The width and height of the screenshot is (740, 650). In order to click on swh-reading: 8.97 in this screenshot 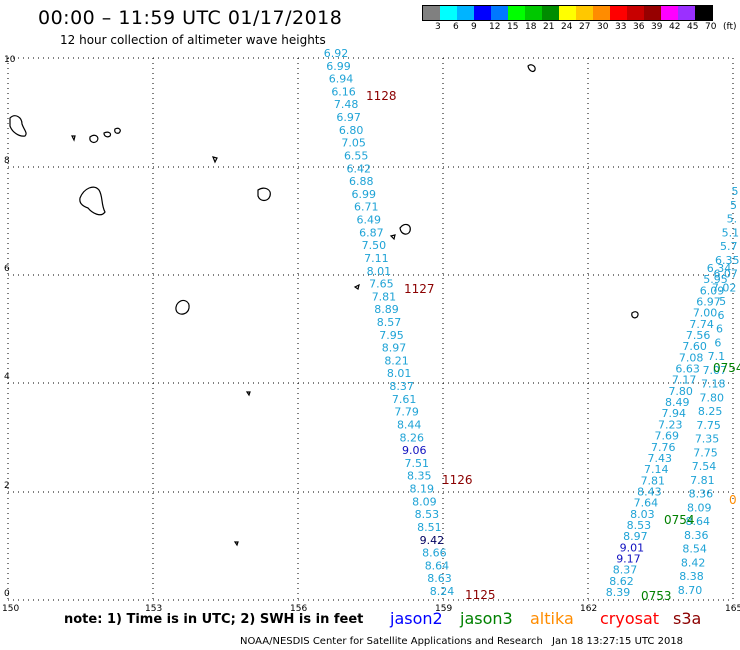, I will do `click(394, 348)`.